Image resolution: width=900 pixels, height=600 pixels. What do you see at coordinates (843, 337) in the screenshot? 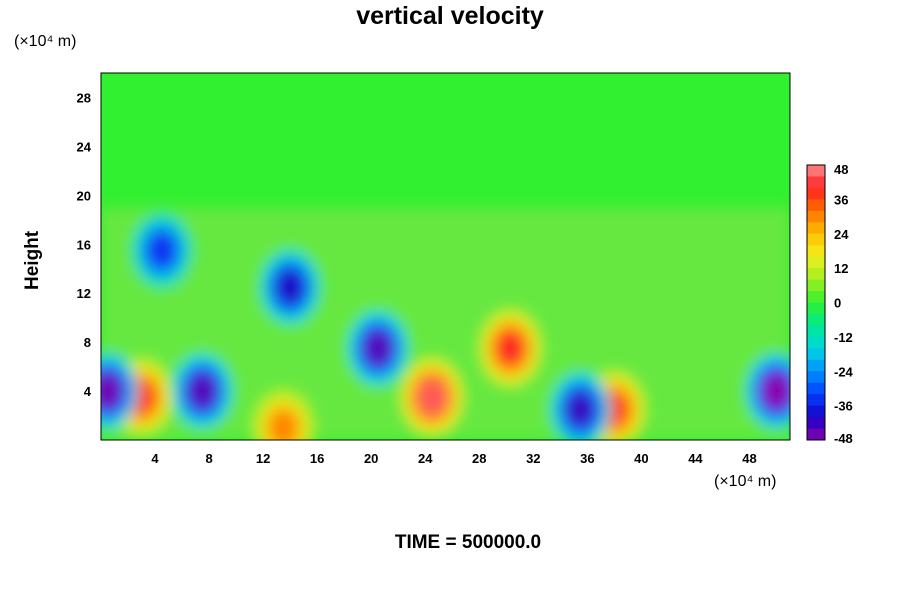
I see `colorbar-tick-label: -12` at bounding box center [843, 337].